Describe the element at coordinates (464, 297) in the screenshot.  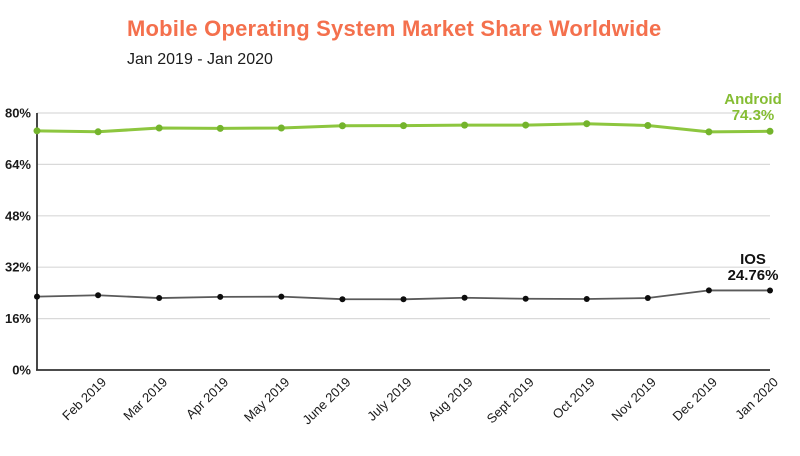
I see `data-point-ios-aug-2019` at that location.